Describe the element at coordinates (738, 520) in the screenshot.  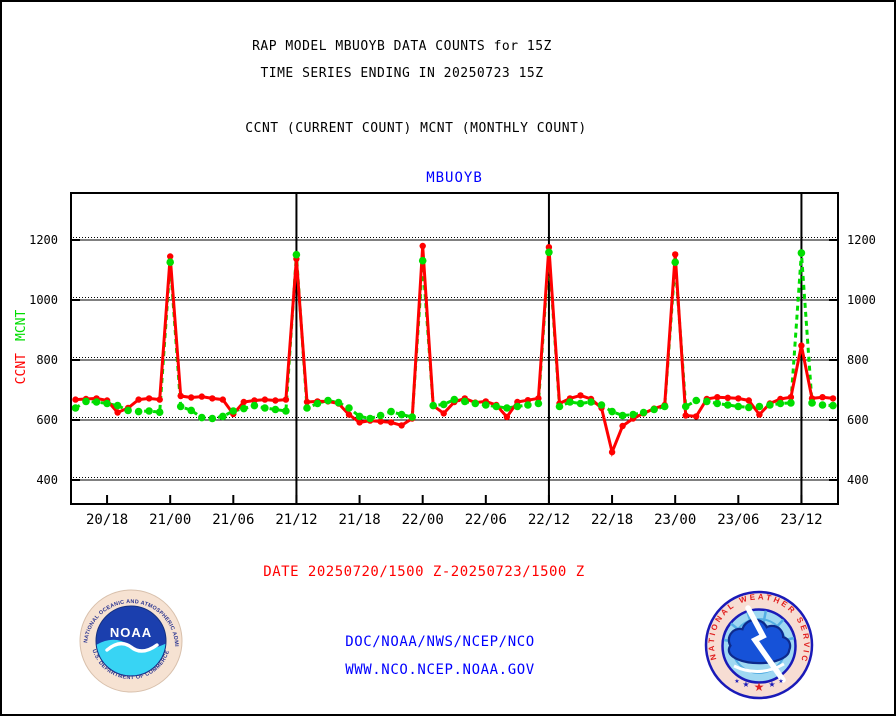
I see `x-tick-label: 23/06` at that location.